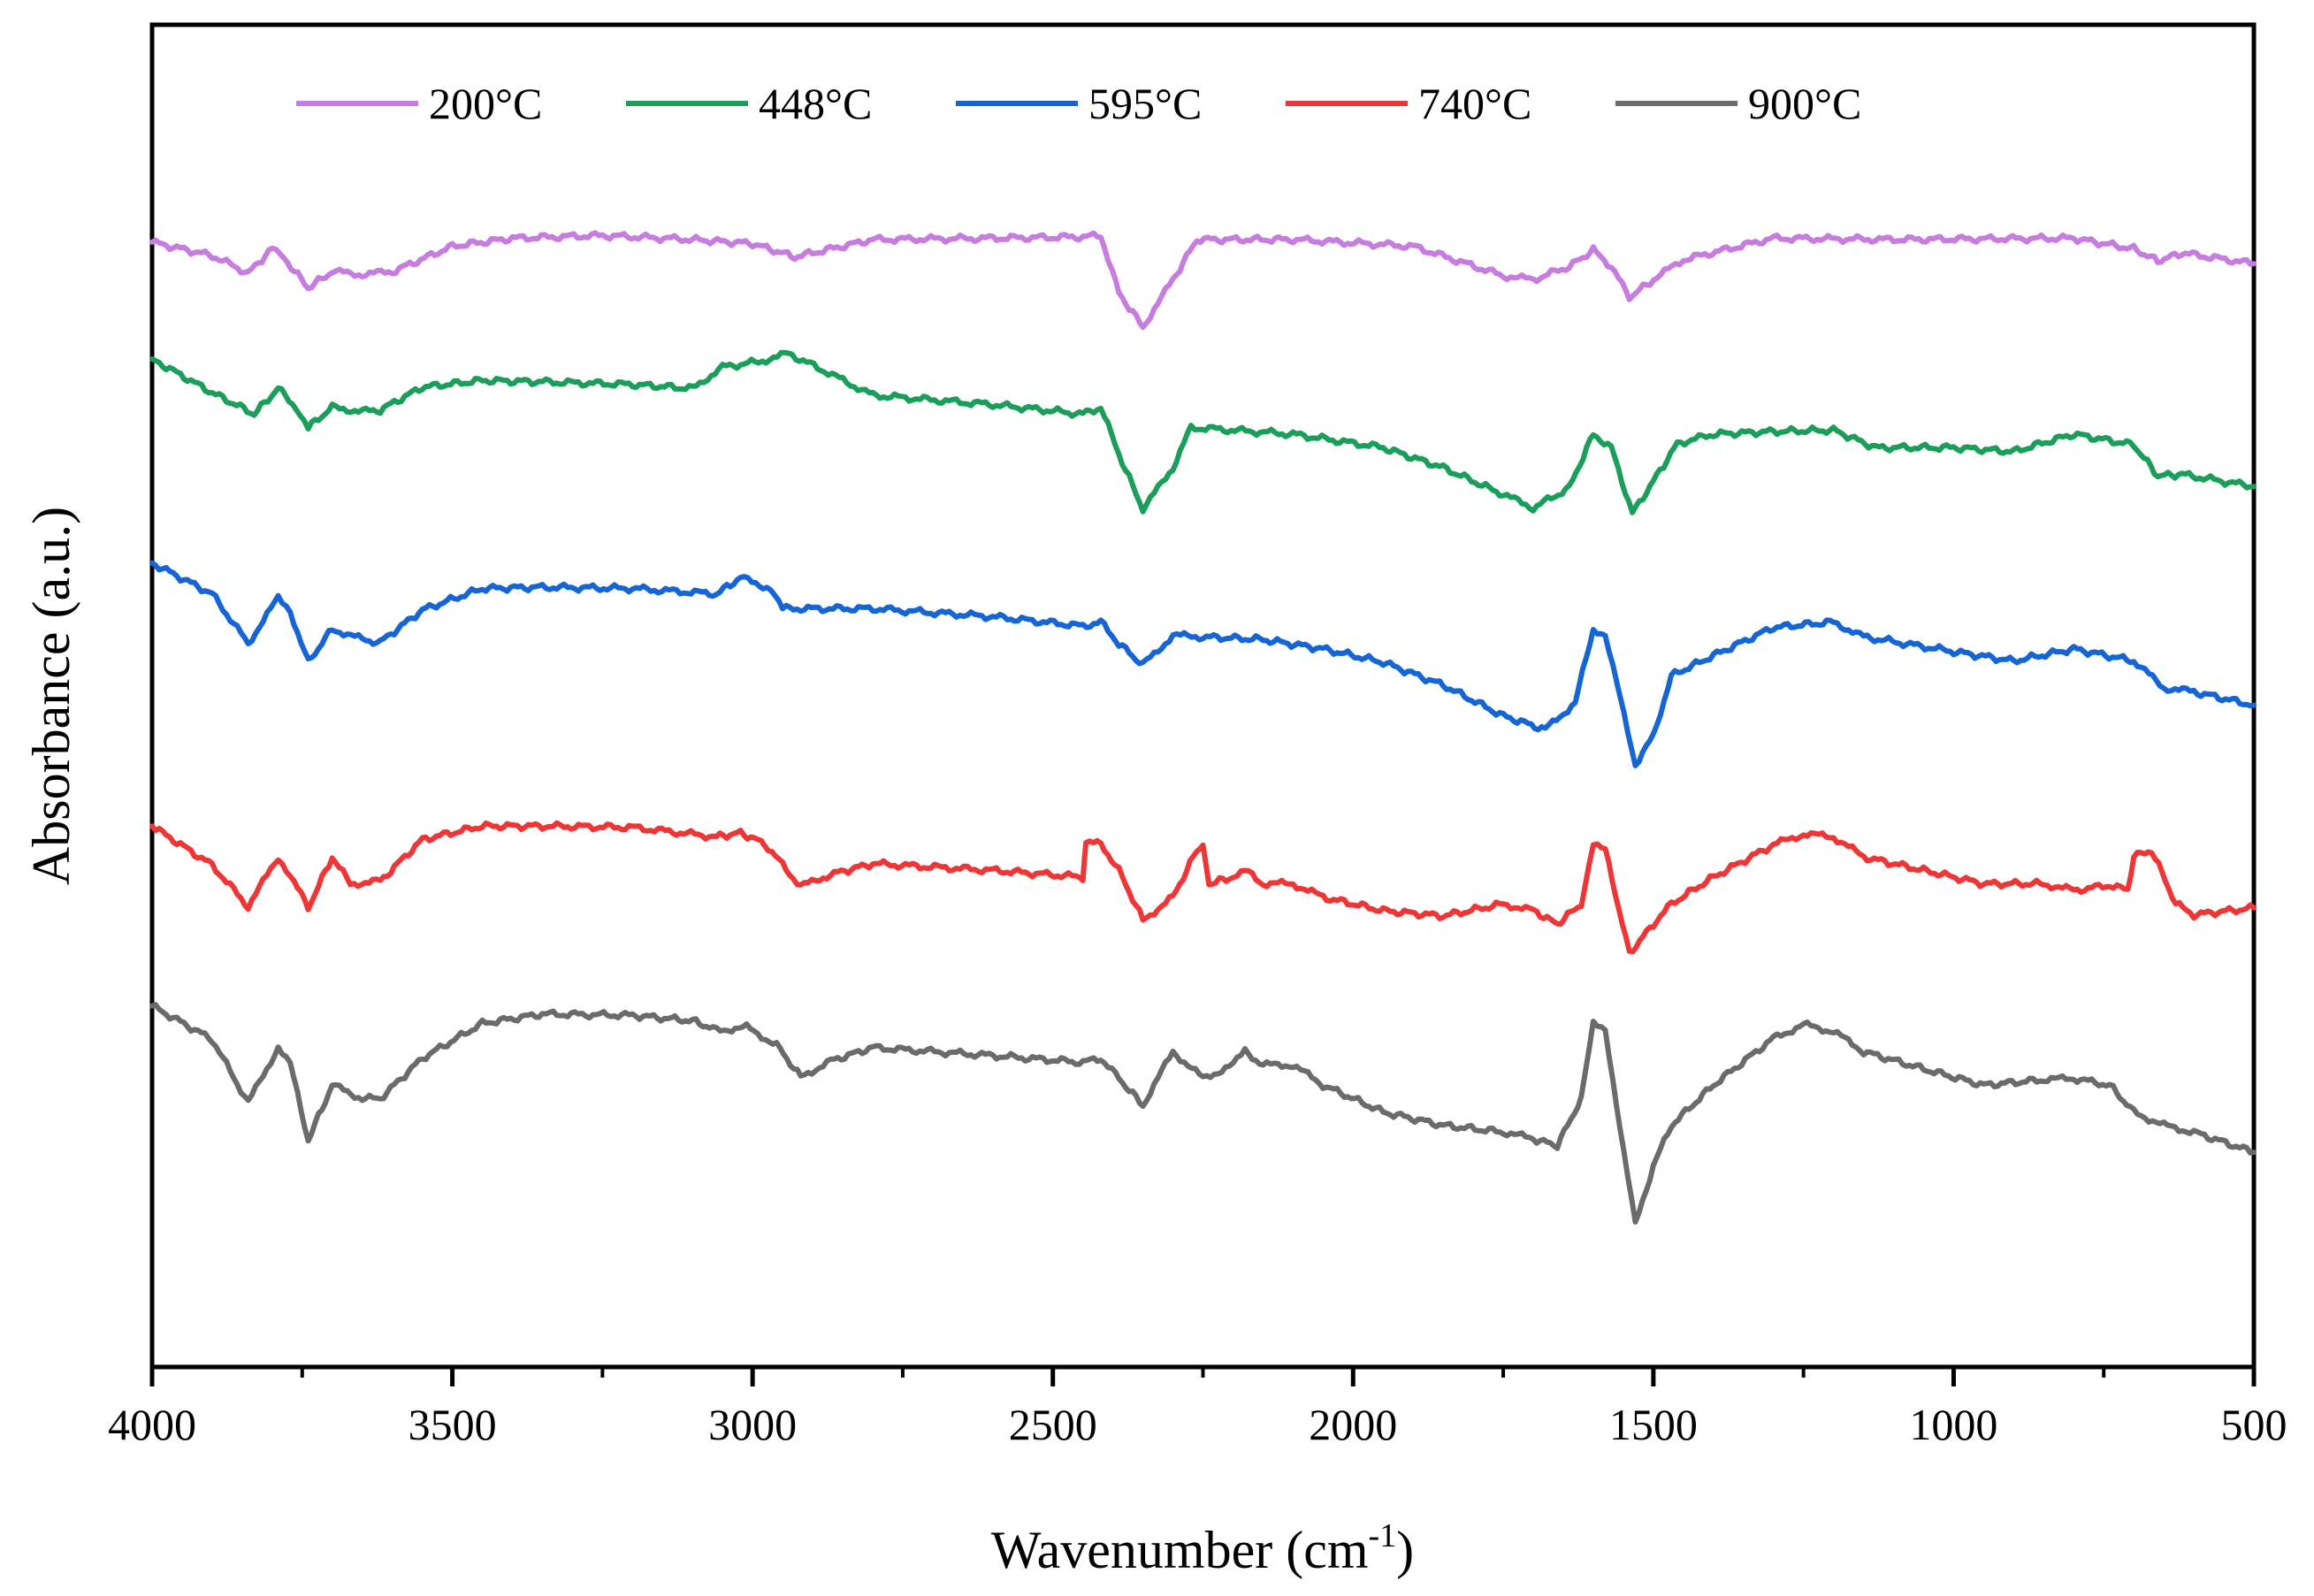  I want to click on legend-label: 740°C, so click(1474, 103).